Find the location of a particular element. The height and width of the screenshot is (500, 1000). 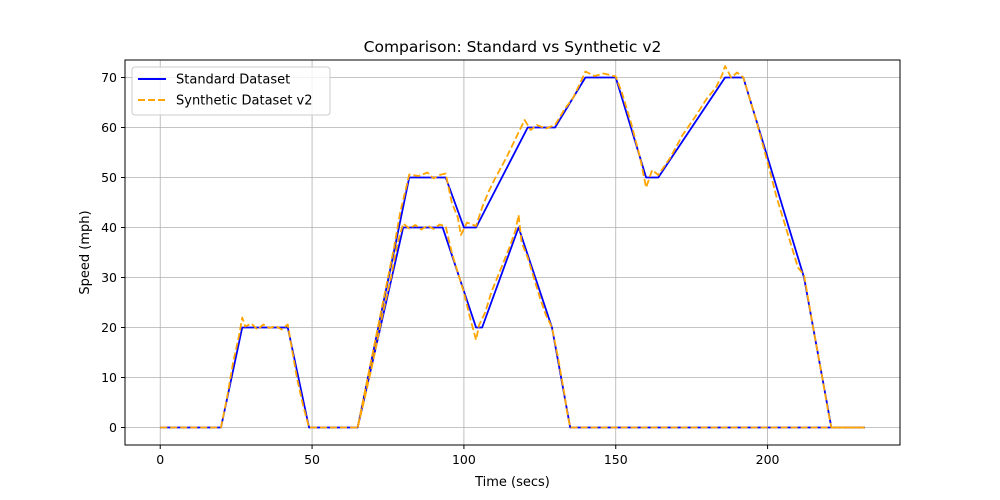

x-tick-label: 100 is located at coordinates (464, 459).